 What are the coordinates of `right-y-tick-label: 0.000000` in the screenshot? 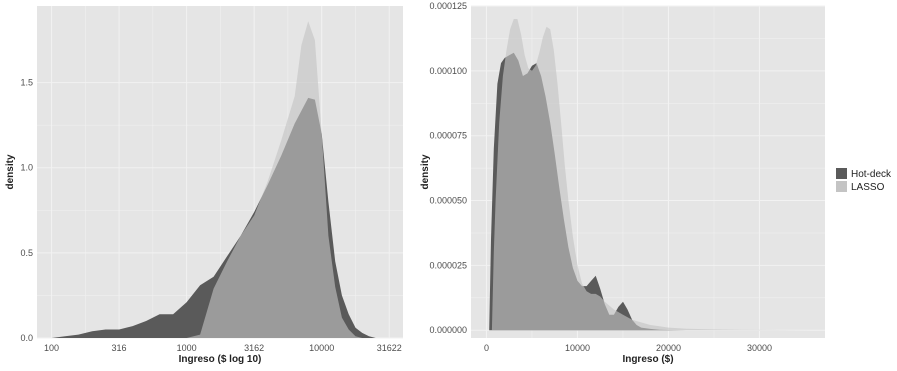 It's located at (448, 330).